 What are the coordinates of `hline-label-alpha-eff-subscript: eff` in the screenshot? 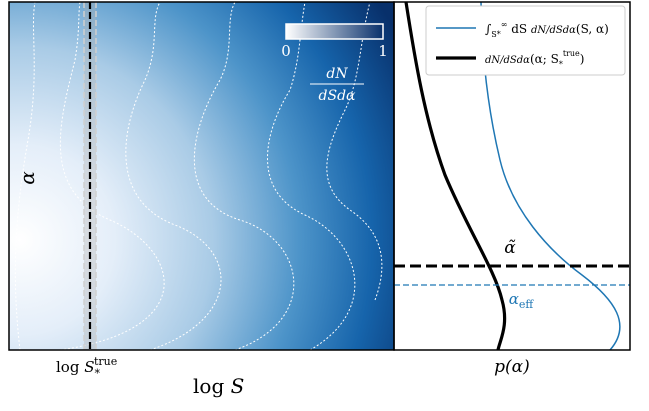 It's located at (527, 304).